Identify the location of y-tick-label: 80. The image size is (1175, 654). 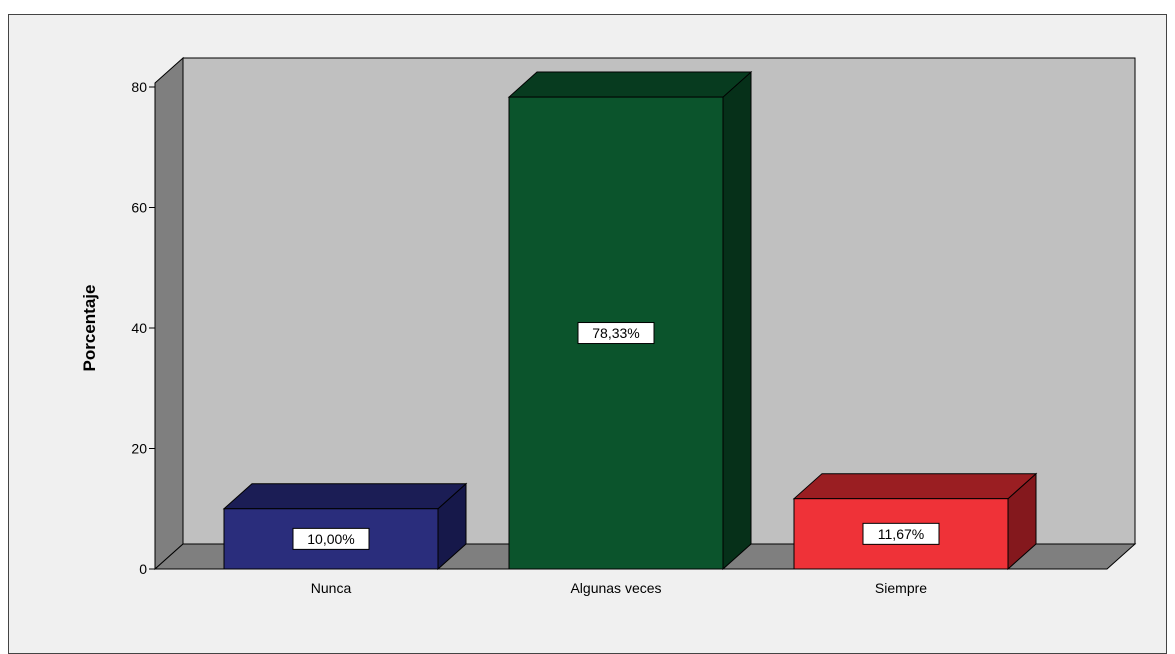
(139, 87).